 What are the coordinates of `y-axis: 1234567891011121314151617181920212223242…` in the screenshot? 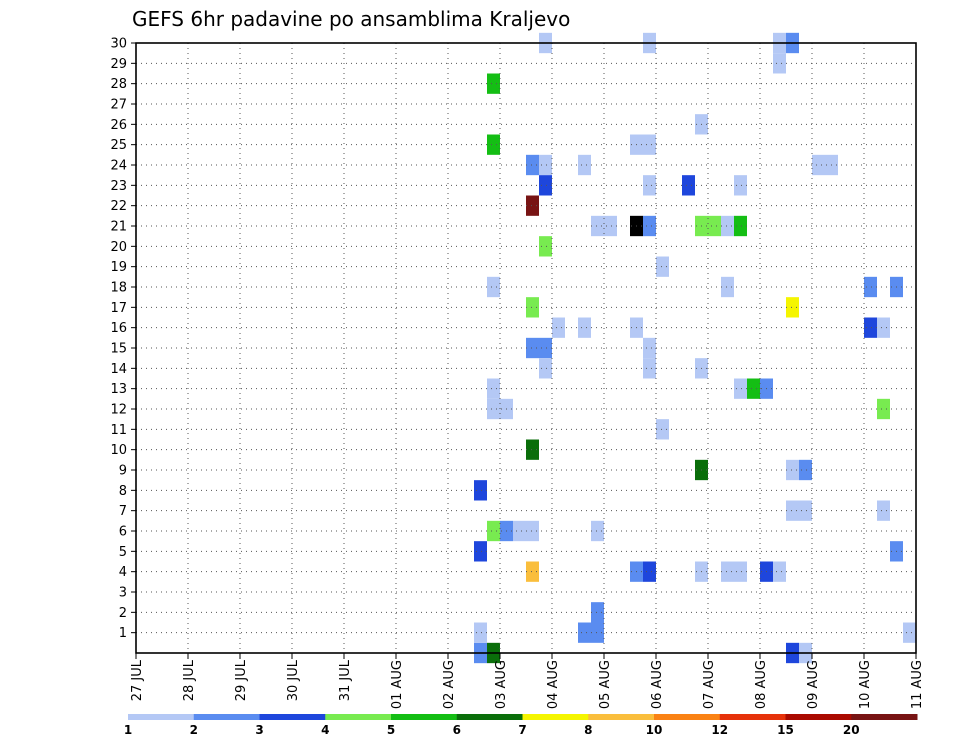 It's located at (123, 339).